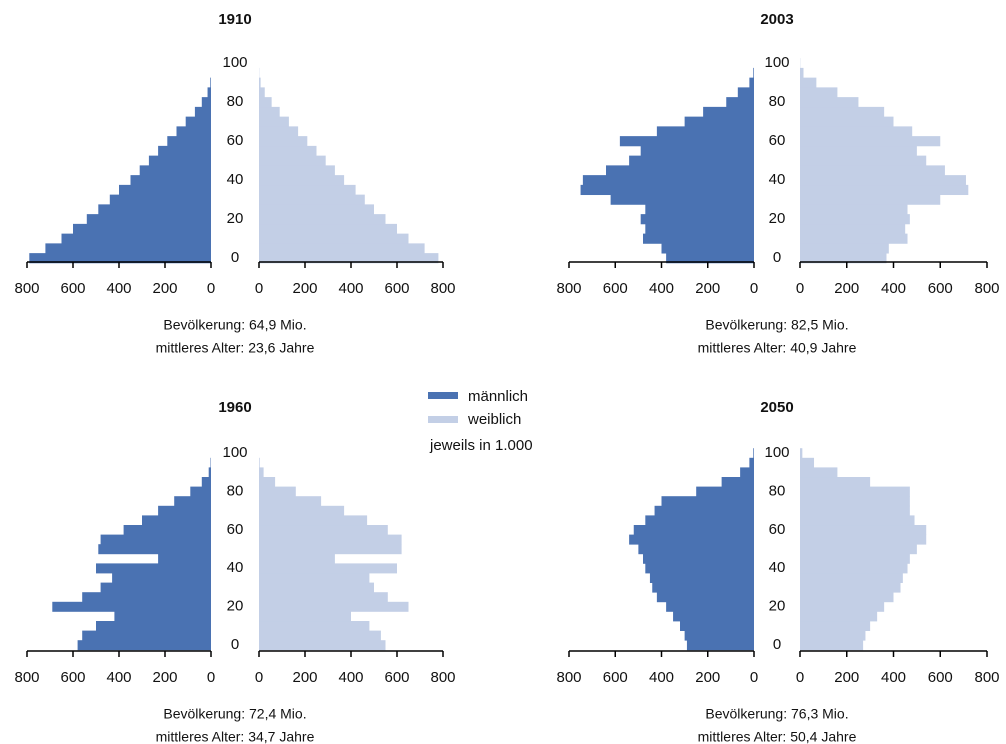 The image size is (1006, 744). I want to click on annotation: Bevölkerung: 76,3 Mio., so click(776, 714).